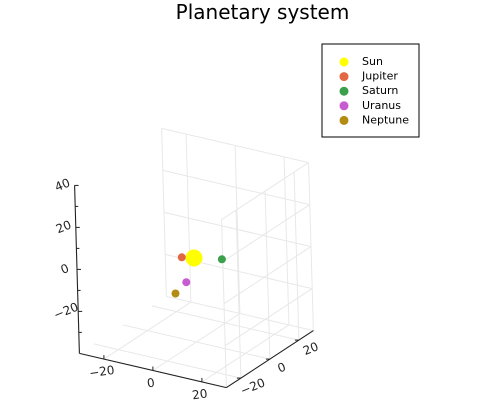  Describe the element at coordinates (282, 368) in the screenshot. I see `y-tick-label: 0` at that location.